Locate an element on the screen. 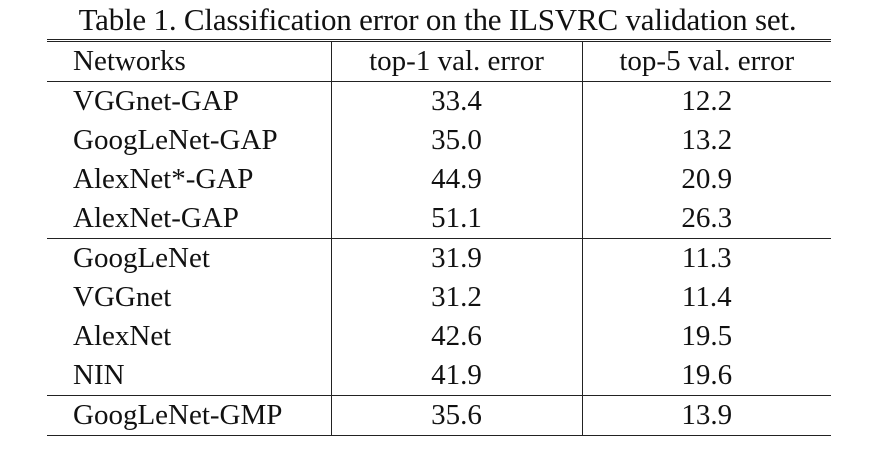  top5-error-value: 20.9 is located at coordinates (707, 179).